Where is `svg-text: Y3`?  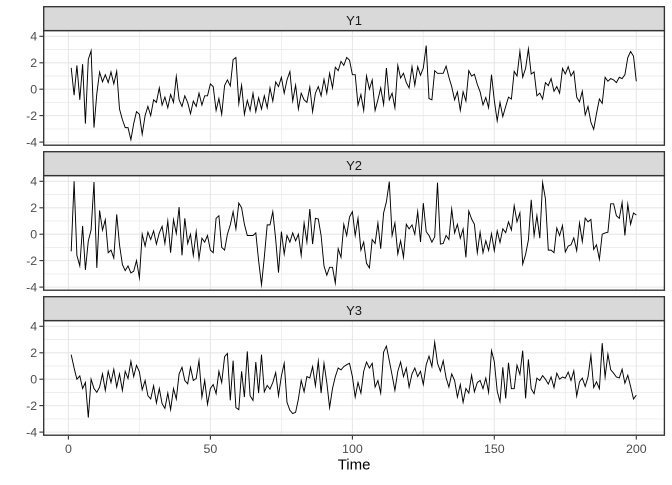
svg-text: Y3 is located at coordinates (354, 310).